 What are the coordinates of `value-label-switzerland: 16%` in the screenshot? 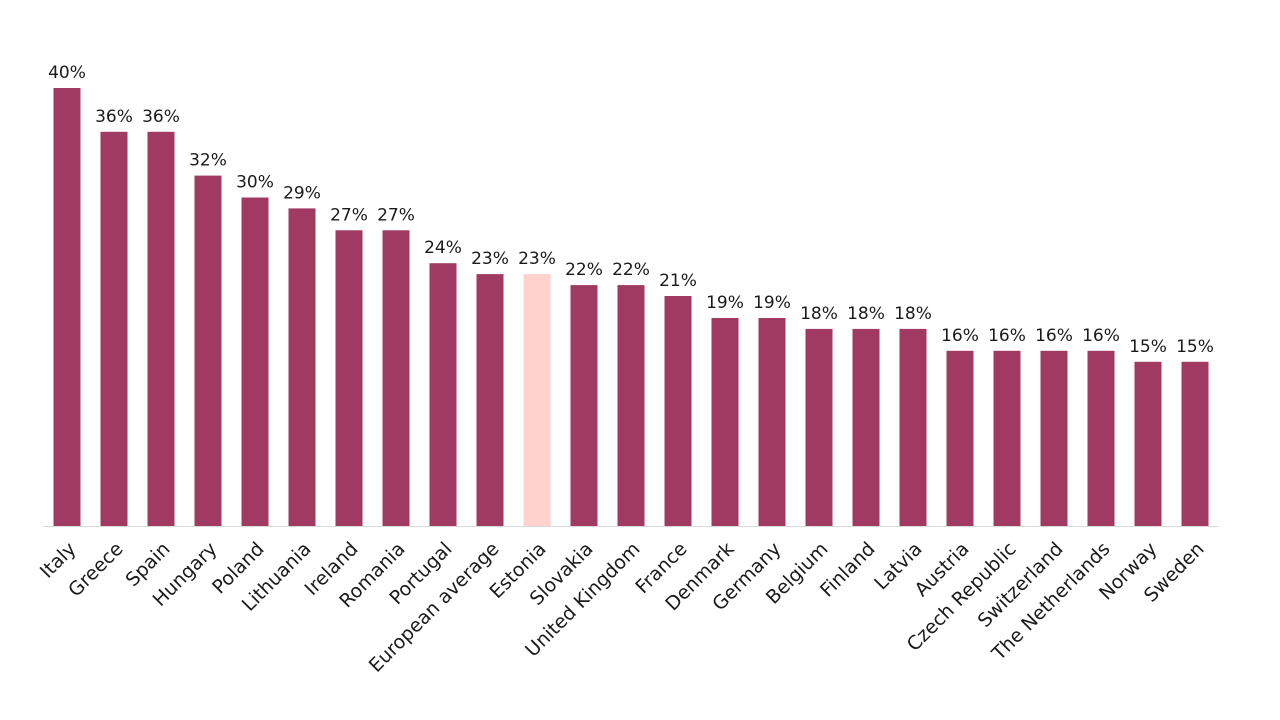 It's located at (1054, 336).